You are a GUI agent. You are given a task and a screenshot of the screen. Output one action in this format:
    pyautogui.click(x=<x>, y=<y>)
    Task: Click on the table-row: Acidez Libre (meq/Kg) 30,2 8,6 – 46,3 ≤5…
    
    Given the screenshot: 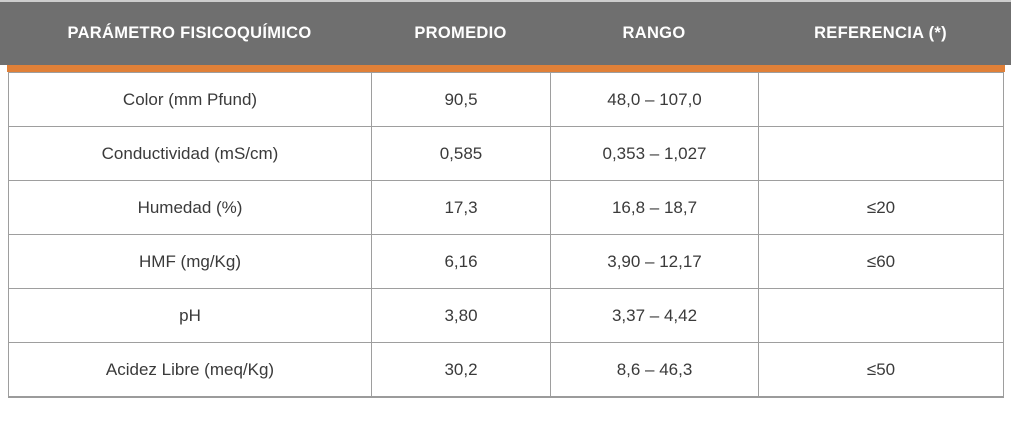 What is the action you would take?
    pyautogui.click(x=506, y=370)
    